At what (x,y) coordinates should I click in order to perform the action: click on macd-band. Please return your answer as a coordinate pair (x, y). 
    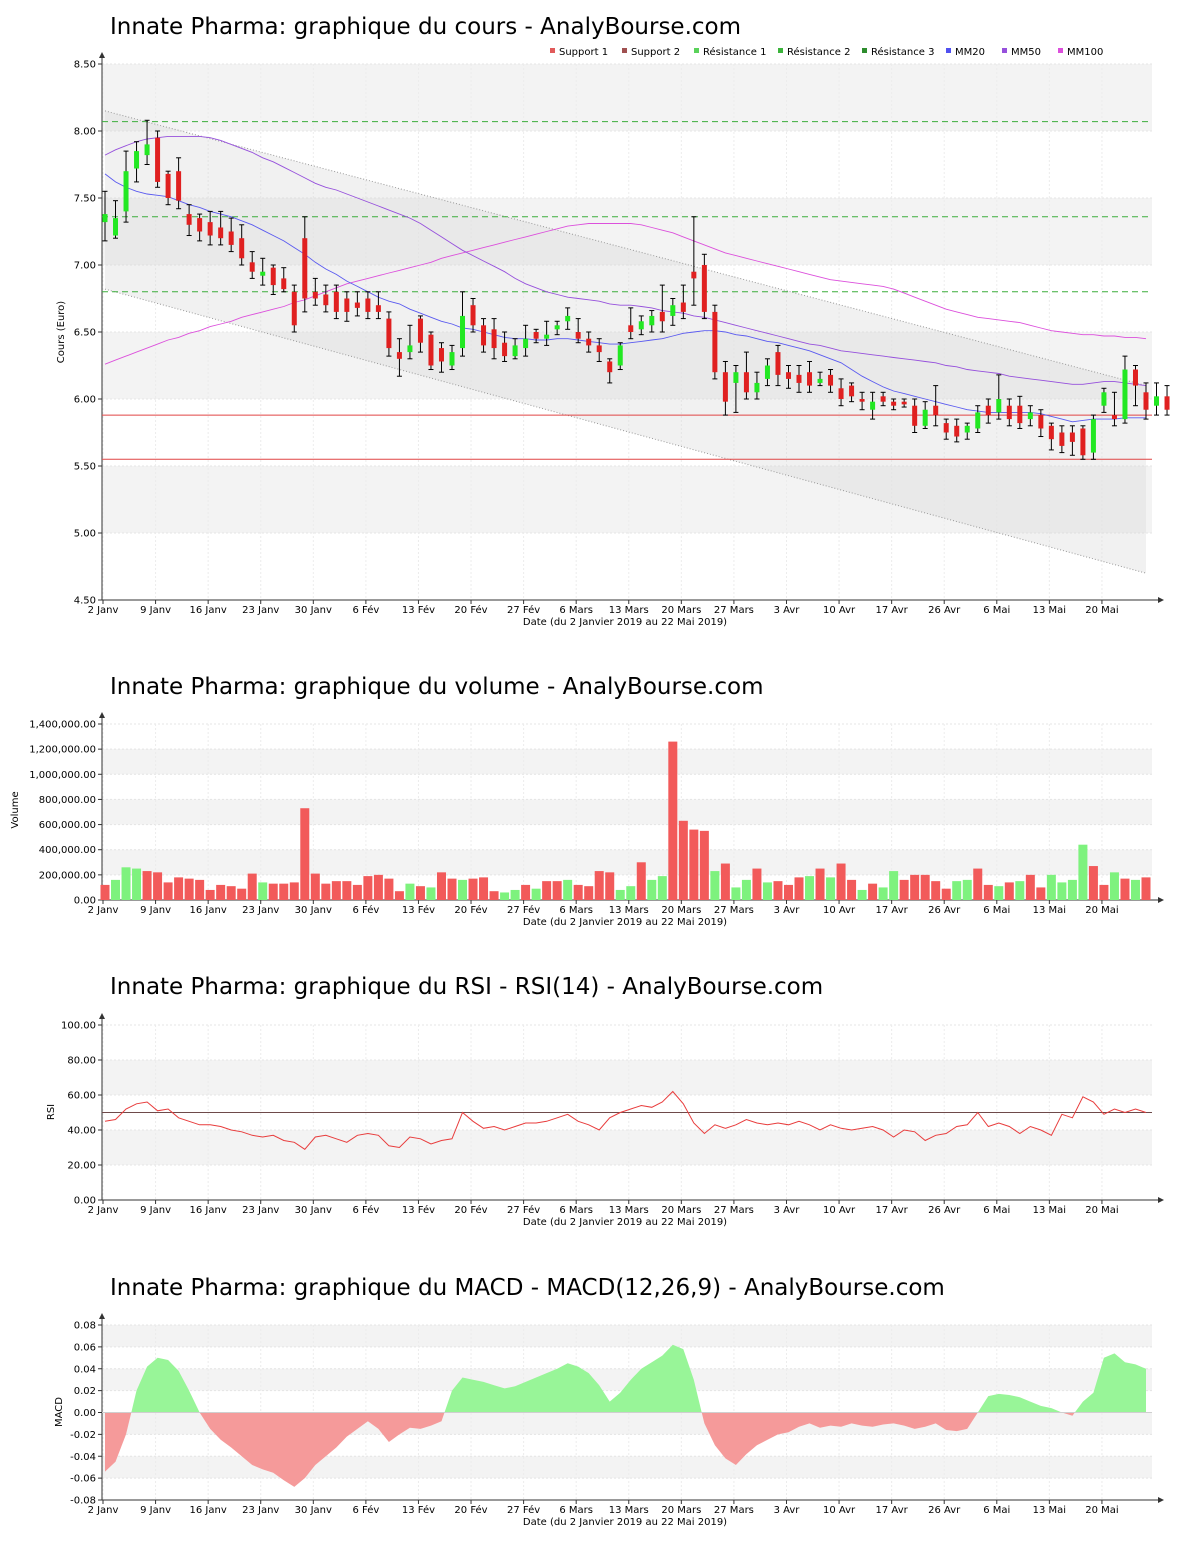
    Looking at the image, I should click on (627, 1379).